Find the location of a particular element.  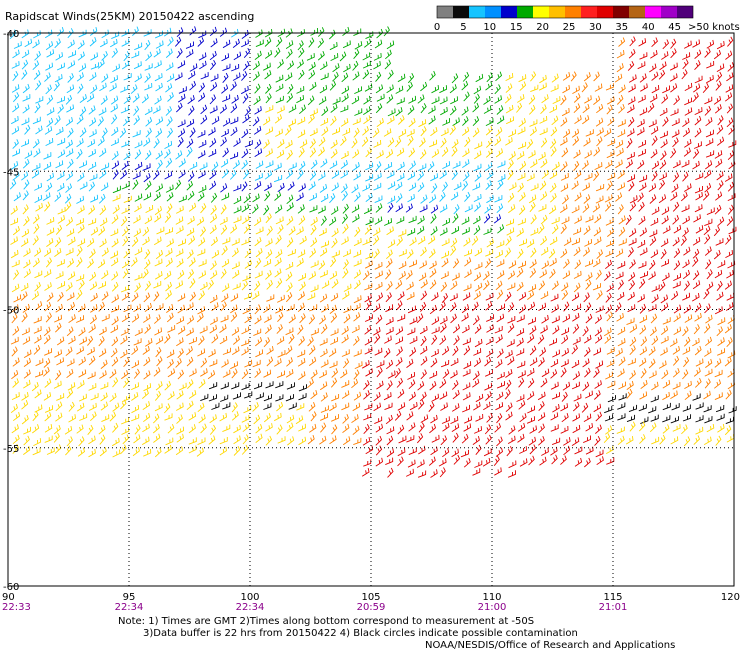

legend-tick-label: 25 is located at coordinates (569, 27).